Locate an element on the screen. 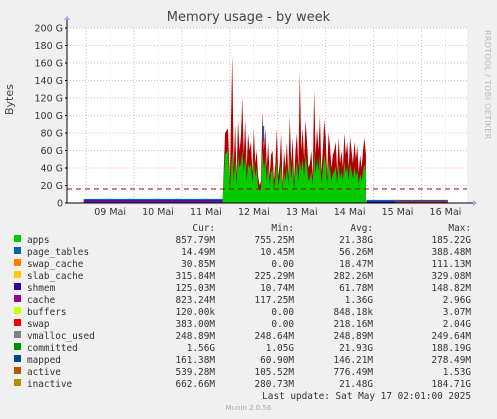 The image size is (497, 419). legend-avg: 21.48G is located at coordinates (356, 384).